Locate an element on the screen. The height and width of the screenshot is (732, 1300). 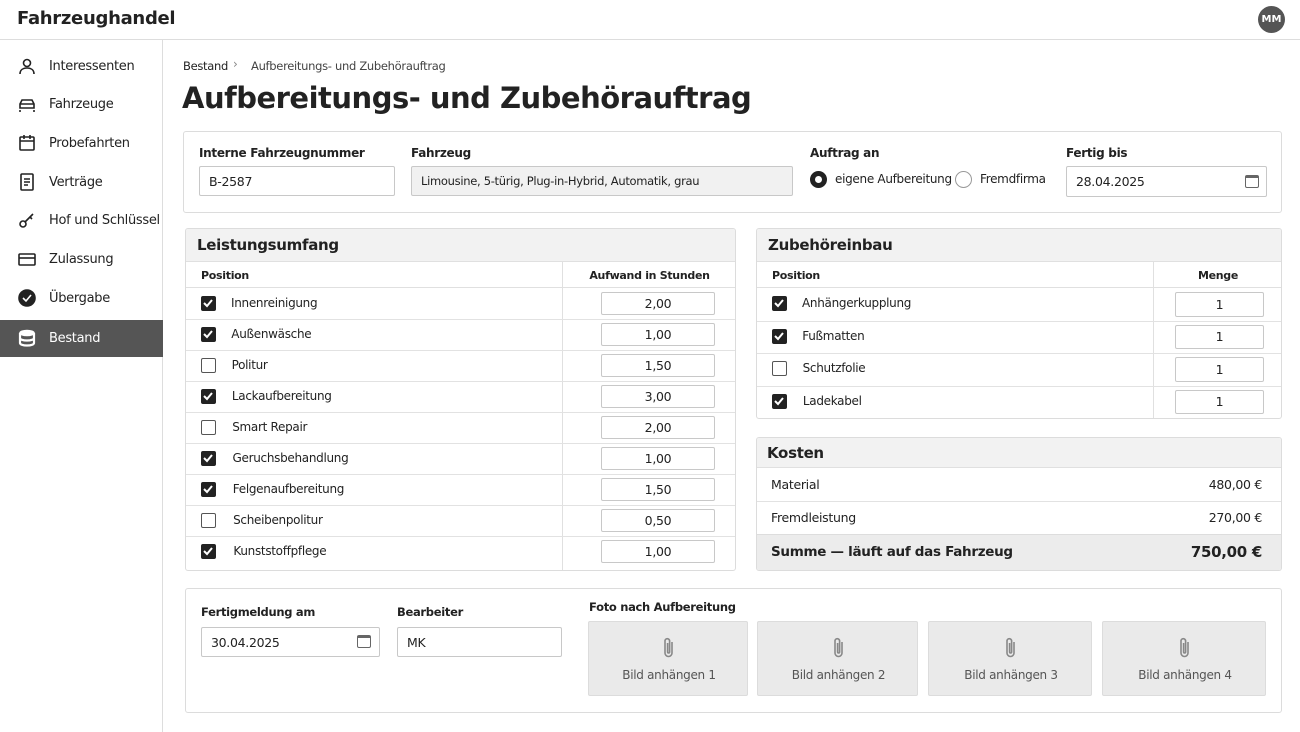
due-date-input: 28.04.2025 is located at coordinates (1166, 181).